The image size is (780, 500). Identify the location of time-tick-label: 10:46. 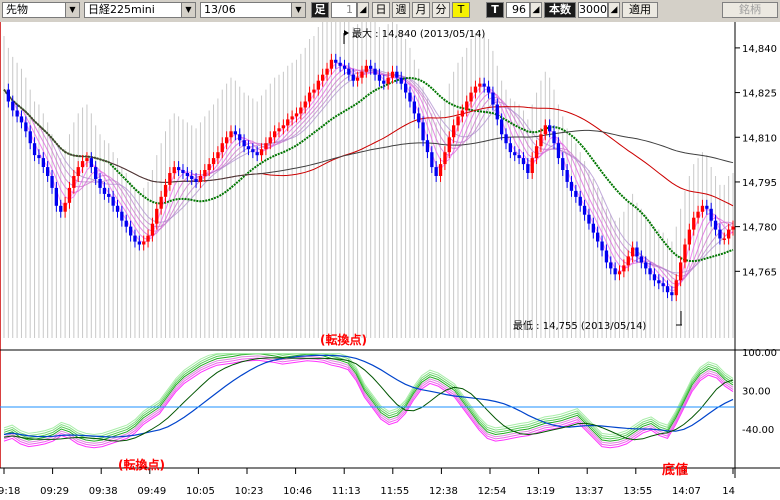
(297, 491).